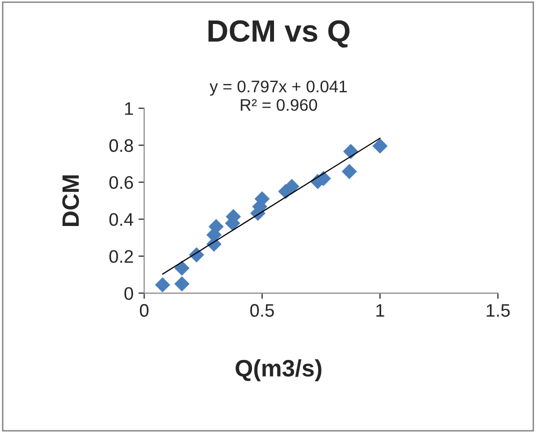  Describe the element at coordinates (121, 182) in the screenshot. I see `y-tick-label: 0.6` at that location.